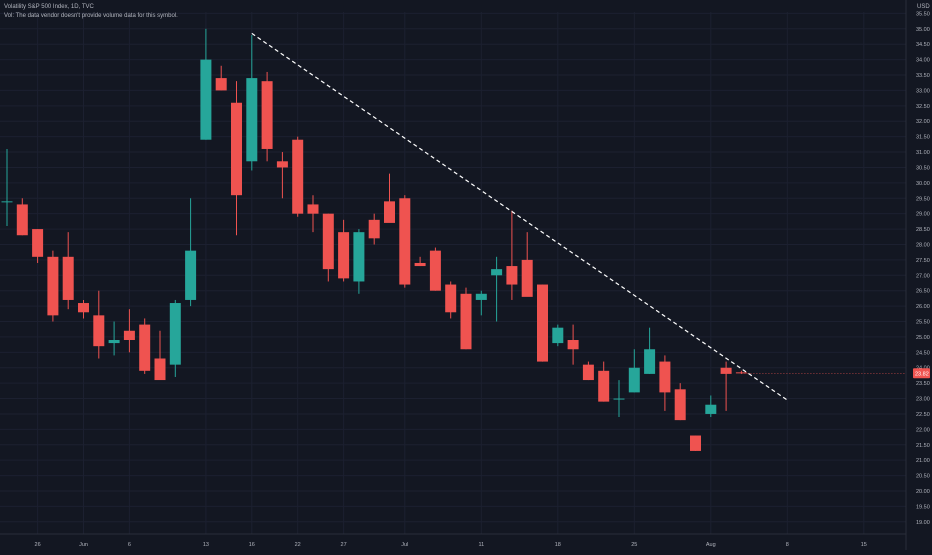 The image size is (932, 555). I want to click on y-tick-label: 22.50, so click(923, 415).